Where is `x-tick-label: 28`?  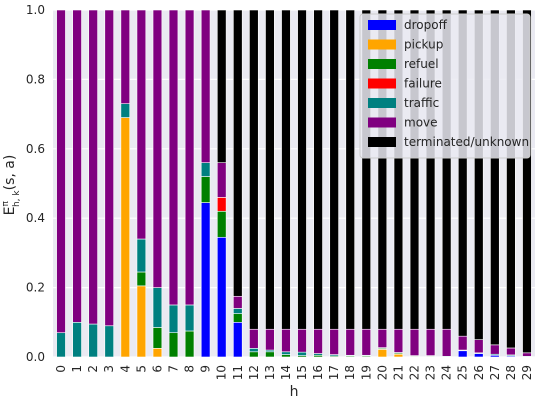 x-tick-label: 28 is located at coordinates (511, 372).